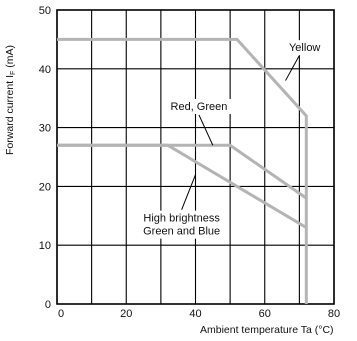 The height and width of the screenshot is (341, 357). What do you see at coordinates (195, 314) in the screenshot?
I see `x-tick-label: 40` at bounding box center [195, 314].